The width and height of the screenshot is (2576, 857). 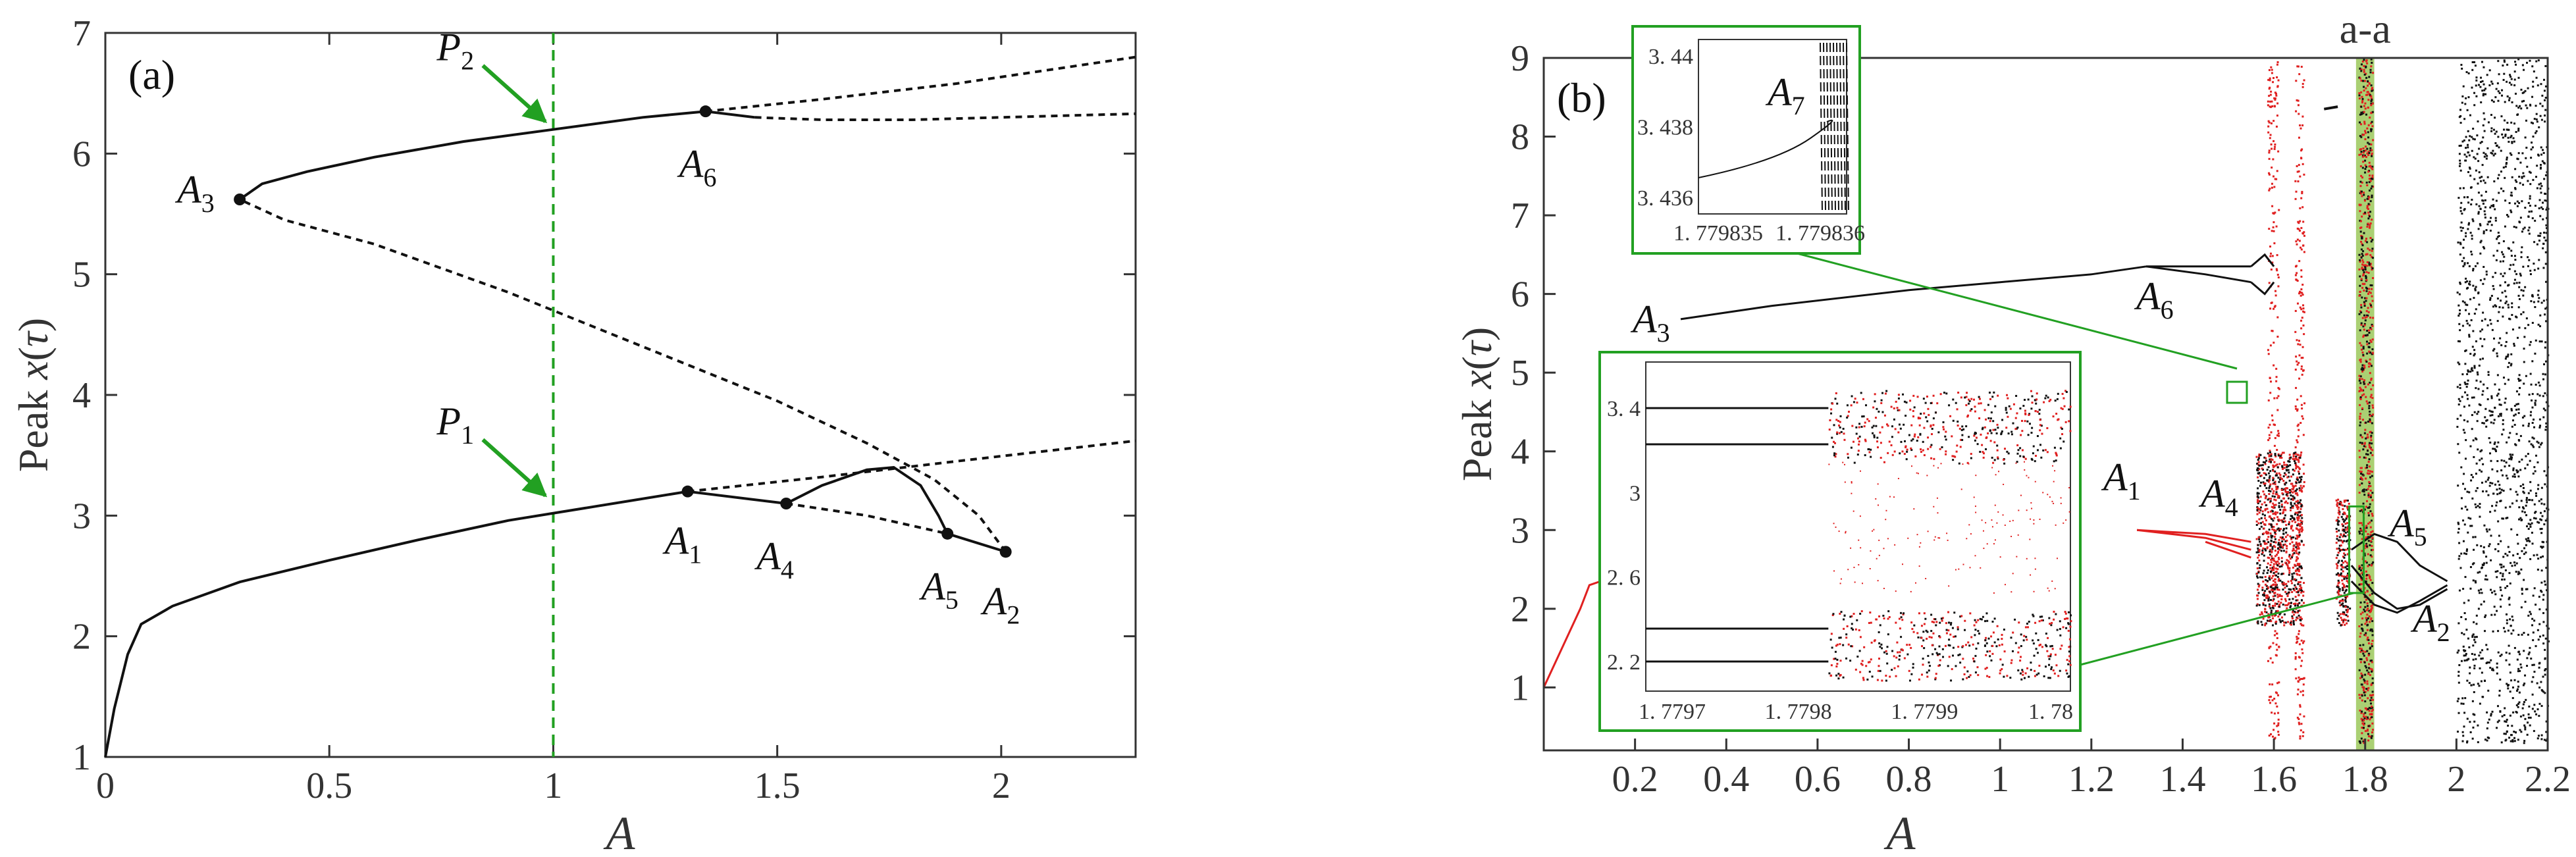 What do you see at coordinates (947, 533) in the screenshot?
I see `point-marker` at bounding box center [947, 533].